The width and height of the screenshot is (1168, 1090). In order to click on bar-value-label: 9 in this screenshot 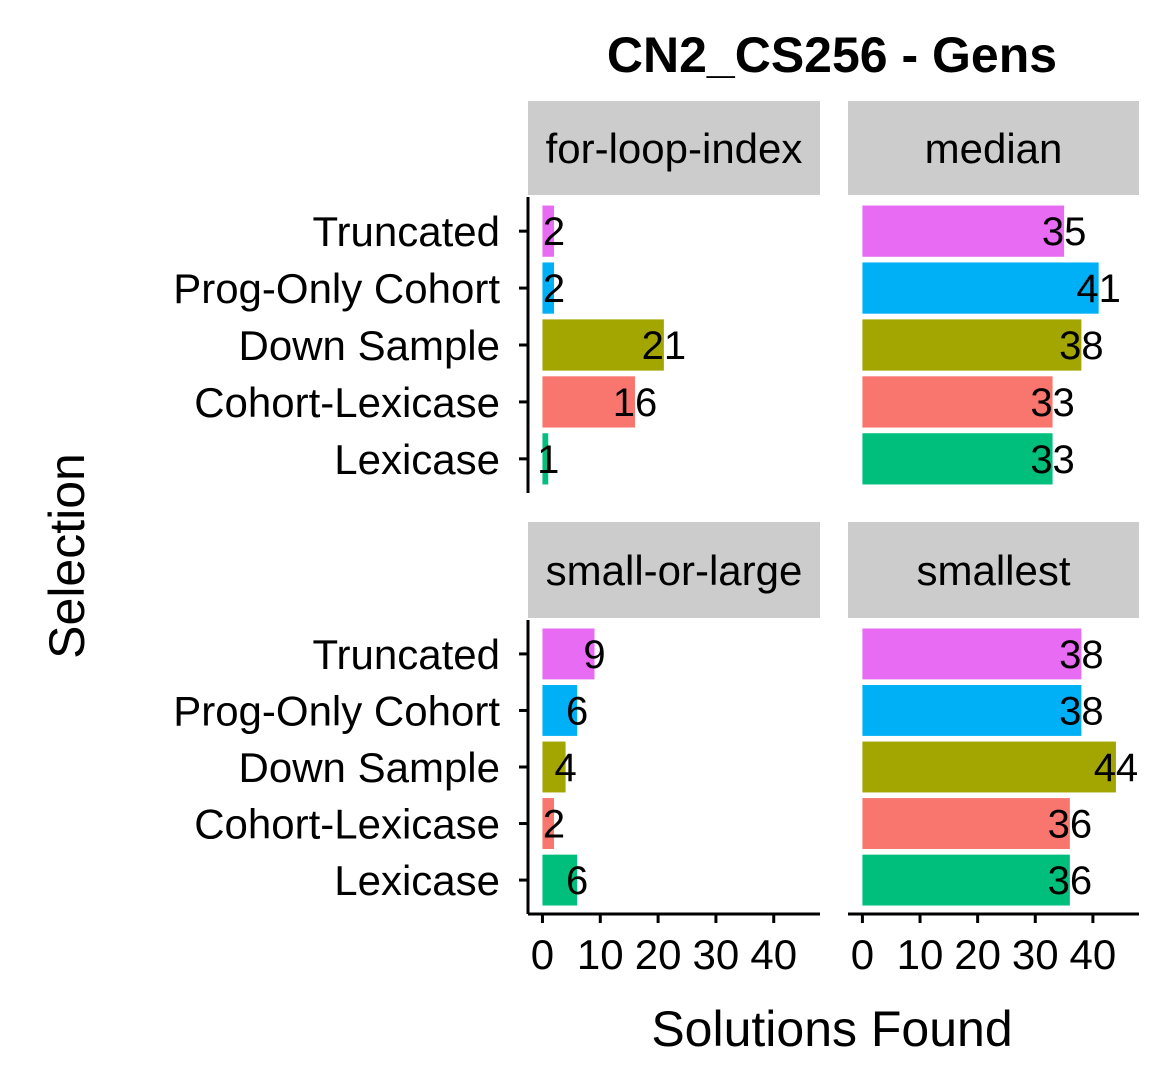, I will do `click(594, 655)`.